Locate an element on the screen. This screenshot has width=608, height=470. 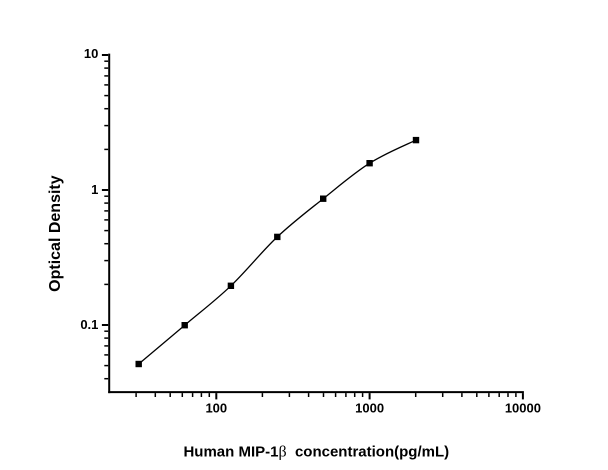
svg-text: 10 is located at coordinates (91, 53).